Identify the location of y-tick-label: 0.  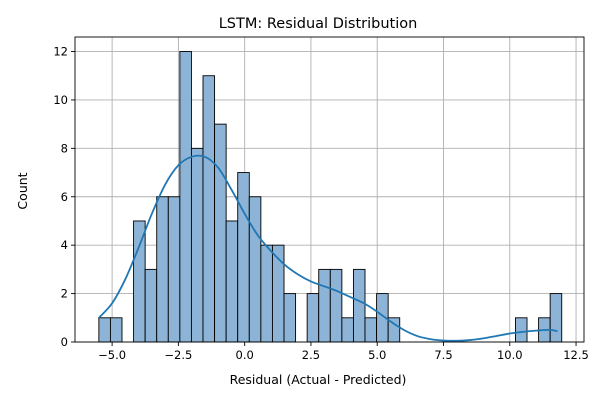
(64, 342).